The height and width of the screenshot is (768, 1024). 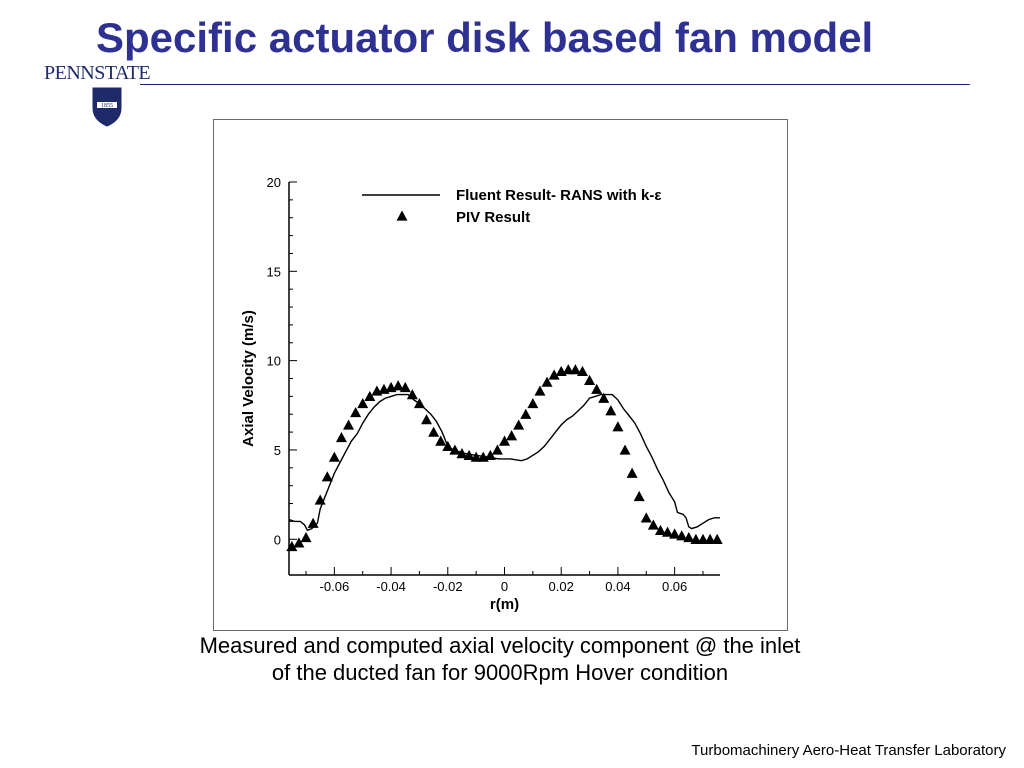 What do you see at coordinates (248, 378) in the screenshot?
I see `y-axis-label: Axial Velocity (m/s)` at bounding box center [248, 378].